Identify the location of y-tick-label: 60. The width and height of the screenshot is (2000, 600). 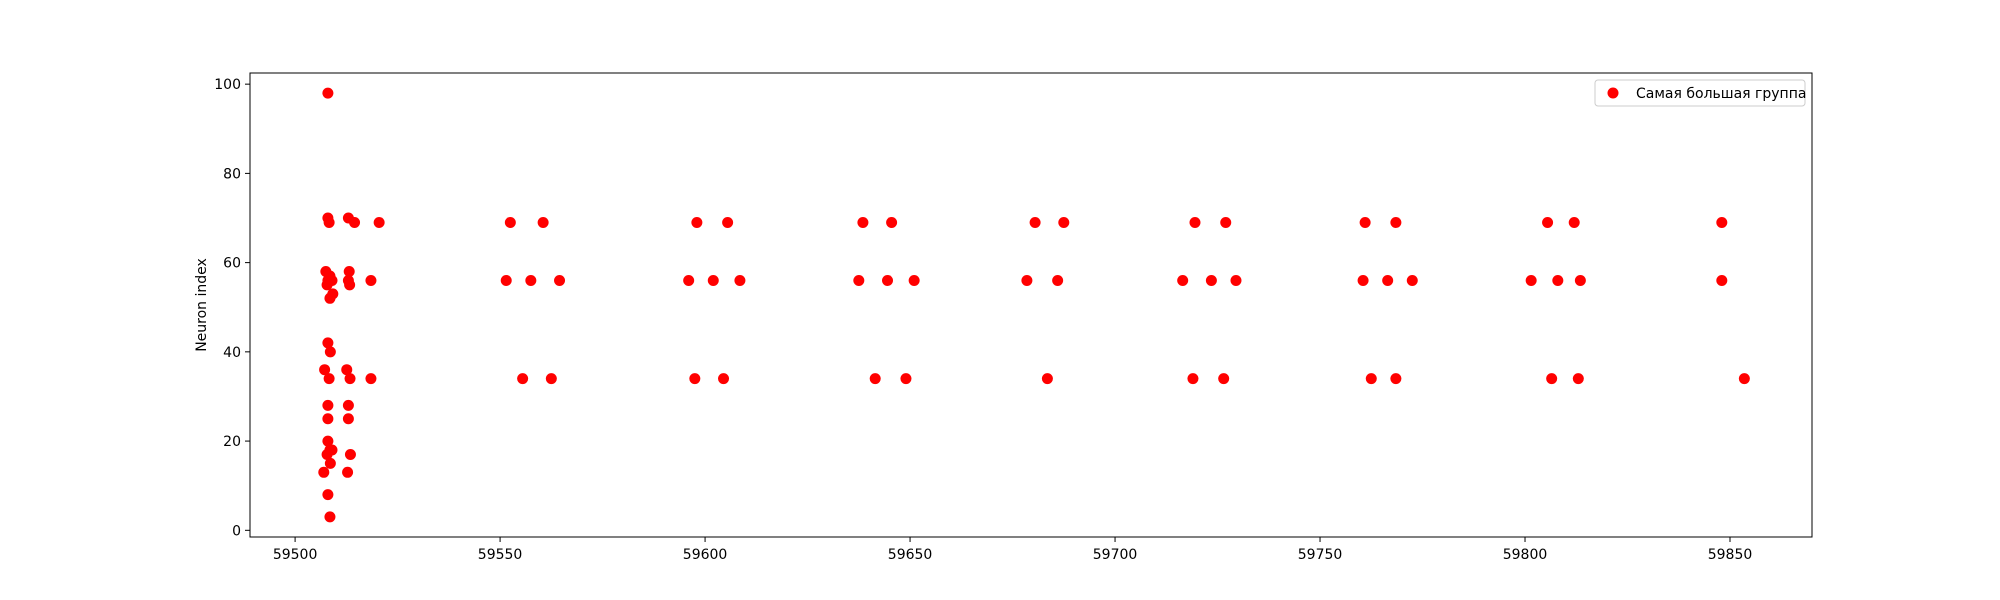
(232, 264).